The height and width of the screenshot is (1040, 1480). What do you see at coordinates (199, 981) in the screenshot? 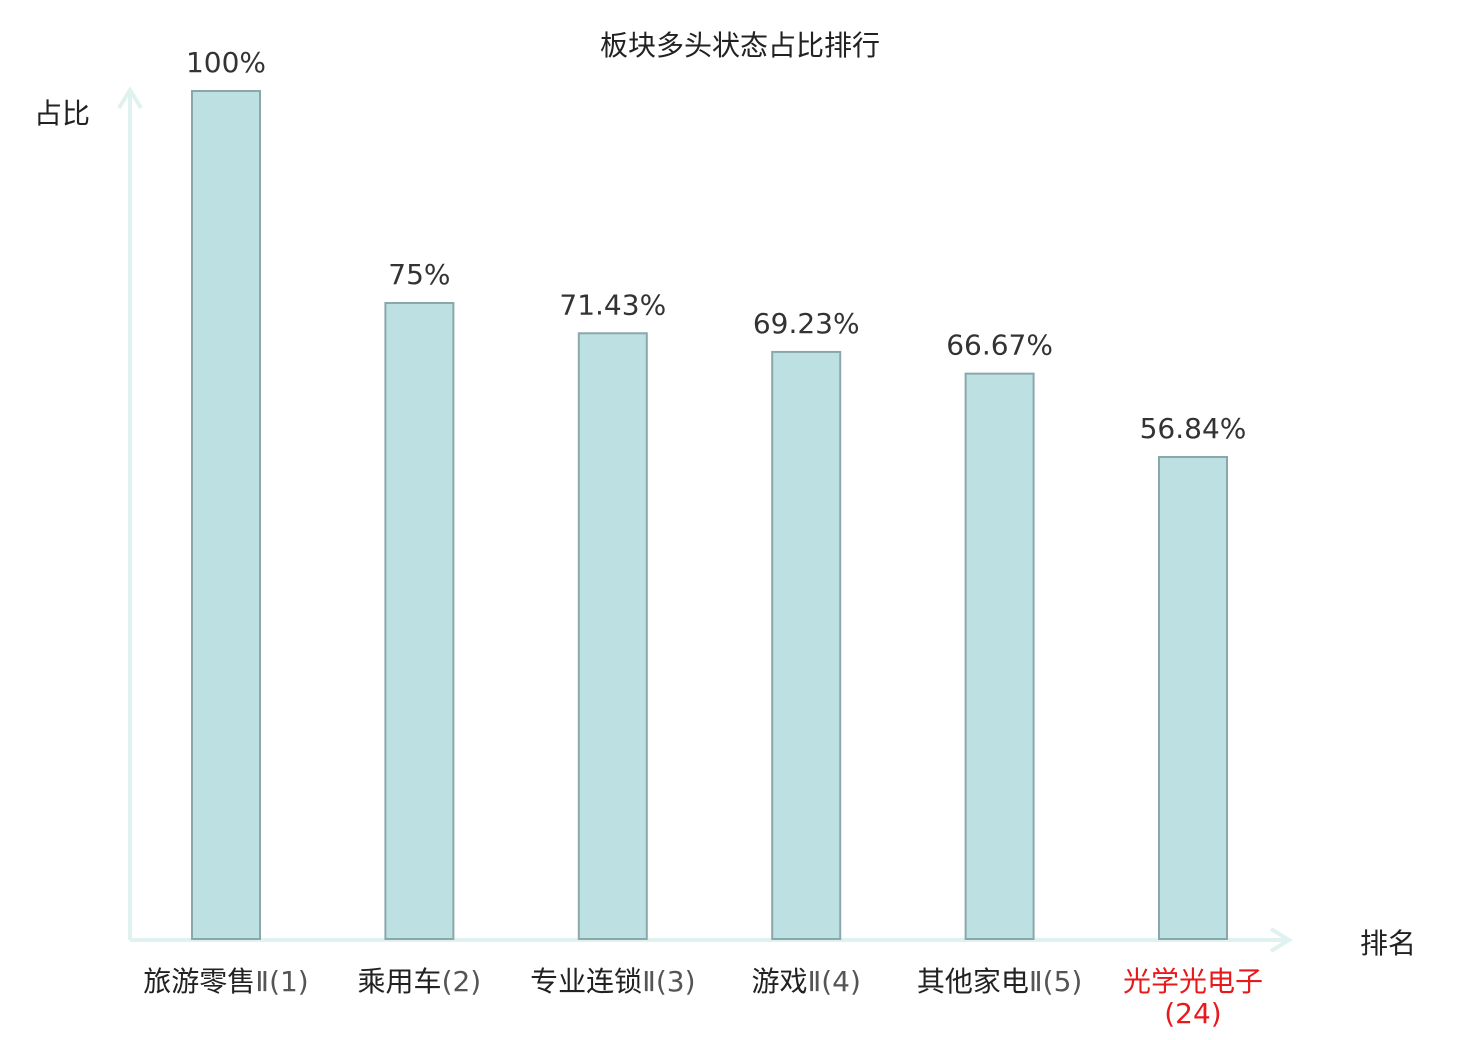
I see `category-name: 旅游零售` at bounding box center [199, 981].